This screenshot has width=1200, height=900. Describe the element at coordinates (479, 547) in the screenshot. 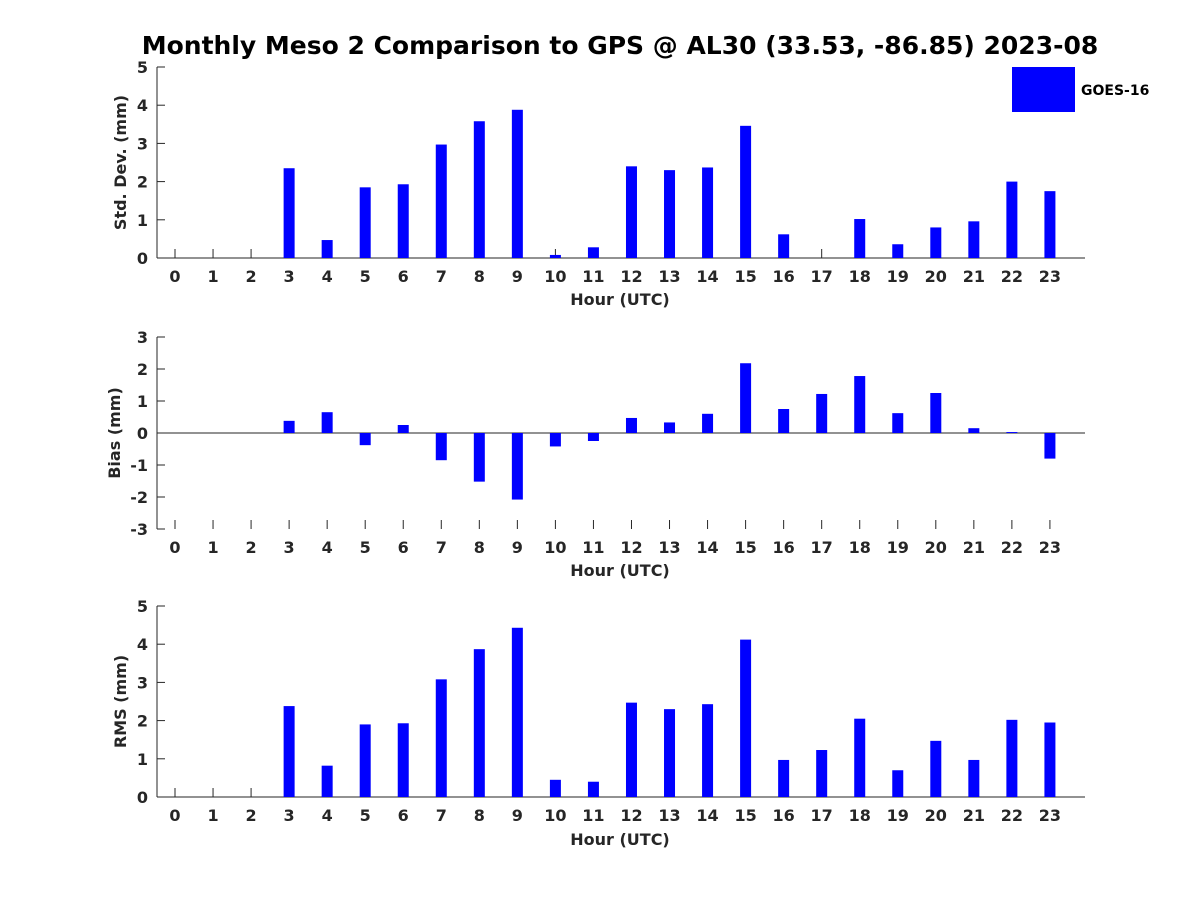

I see `x-tick-label: 8` at that location.